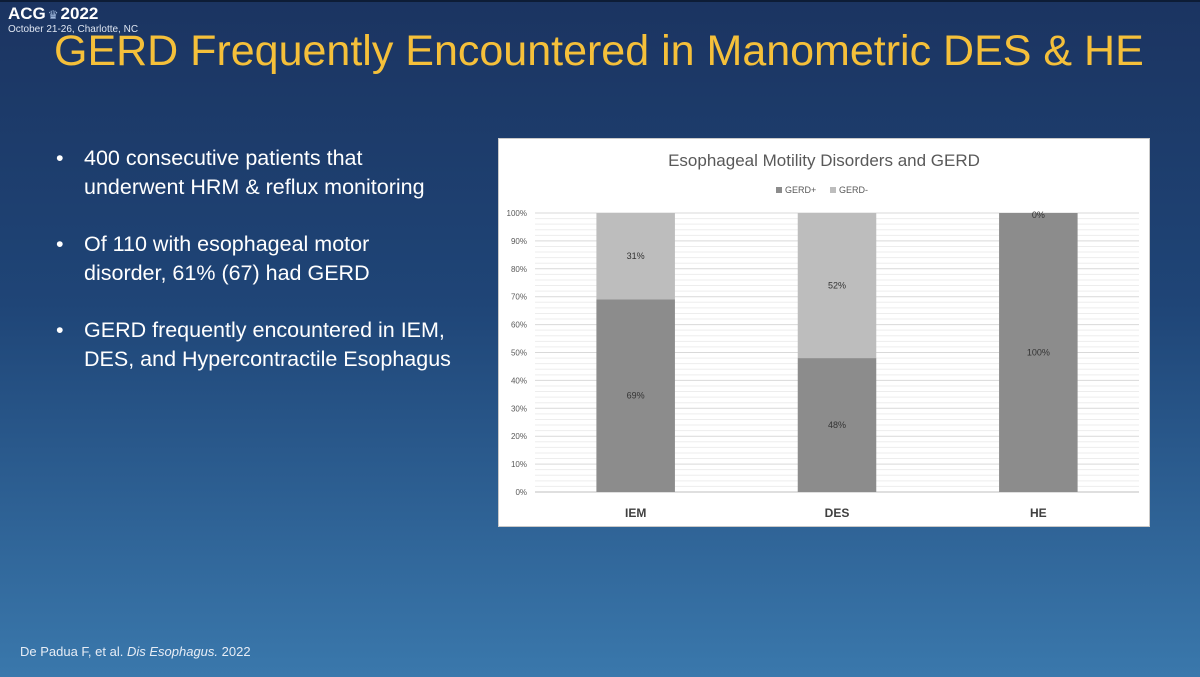 The width and height of the screenshot is (1200, 677). Describe the element at coordinates (1038, 215) in the screenshot. I see `data-label: 0%` at that location.